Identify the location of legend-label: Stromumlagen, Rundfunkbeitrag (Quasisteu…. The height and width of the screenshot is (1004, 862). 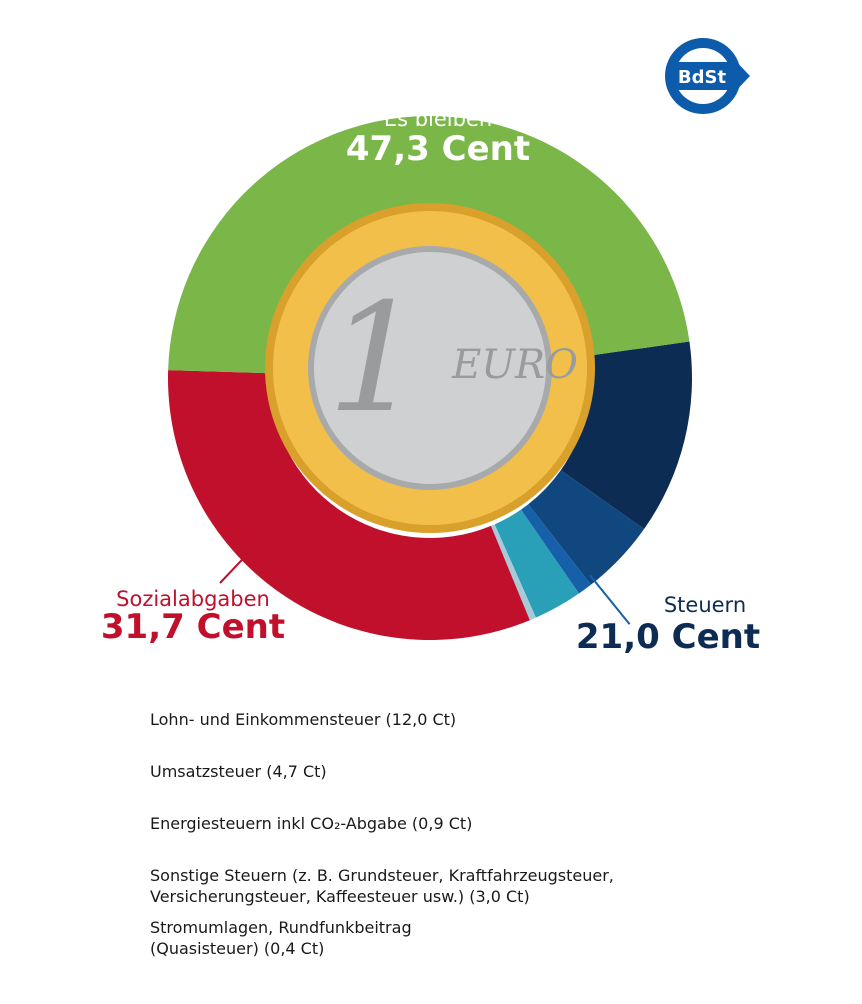
(281, 938).